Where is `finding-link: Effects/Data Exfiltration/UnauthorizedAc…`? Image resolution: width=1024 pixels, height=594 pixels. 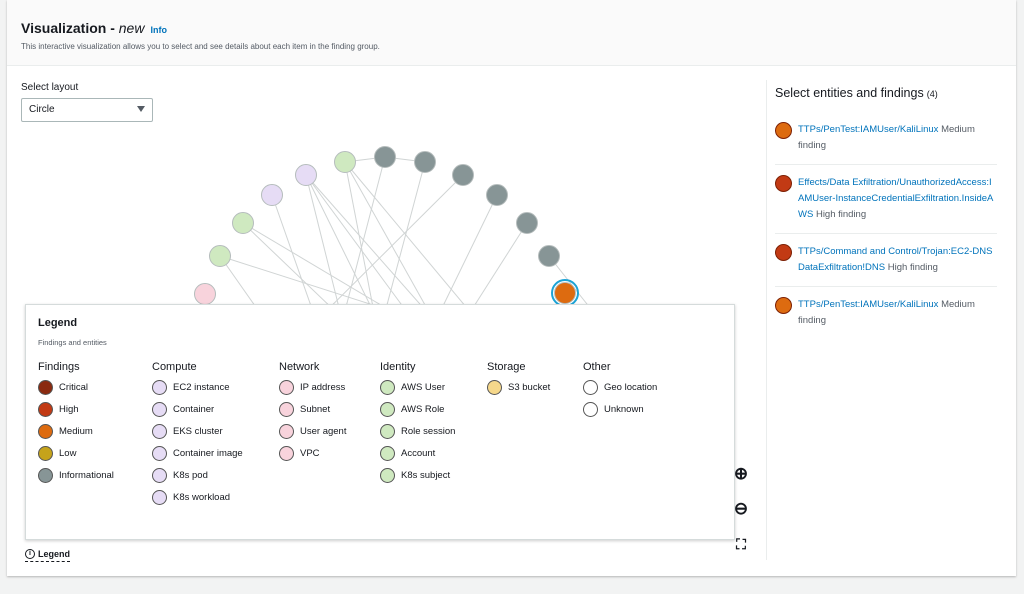 finding-link: Effects/Data Exfiltration/UnauthorizedAc… is located at coordinates (896, 198).